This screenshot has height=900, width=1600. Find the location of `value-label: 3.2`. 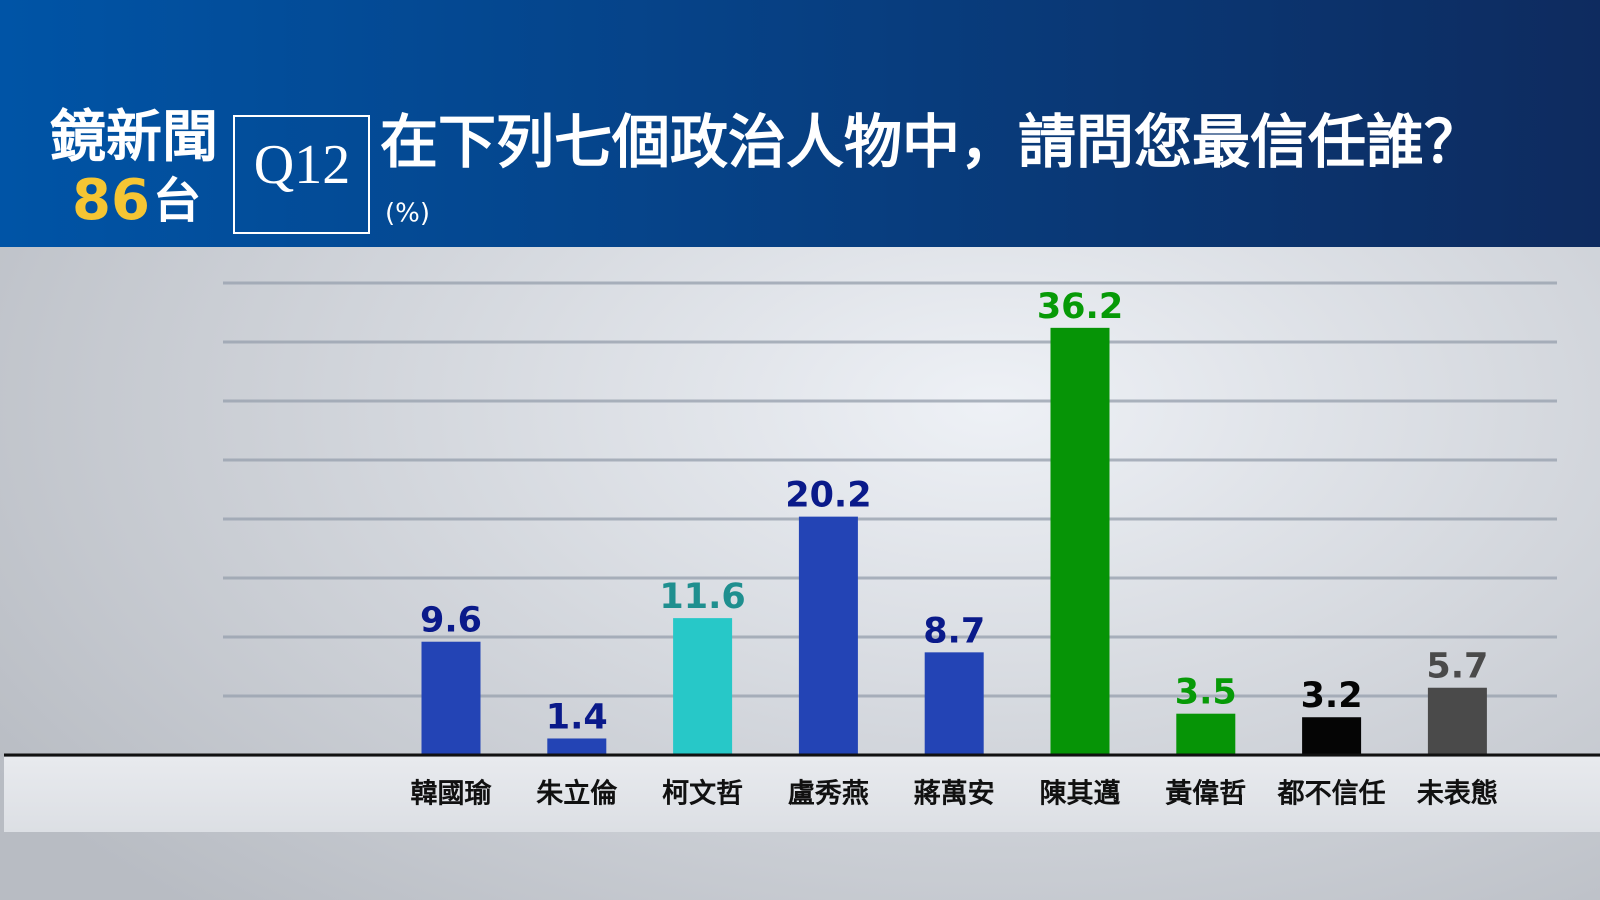

value-label: 3.2 is located at coordinates (1332, 696).